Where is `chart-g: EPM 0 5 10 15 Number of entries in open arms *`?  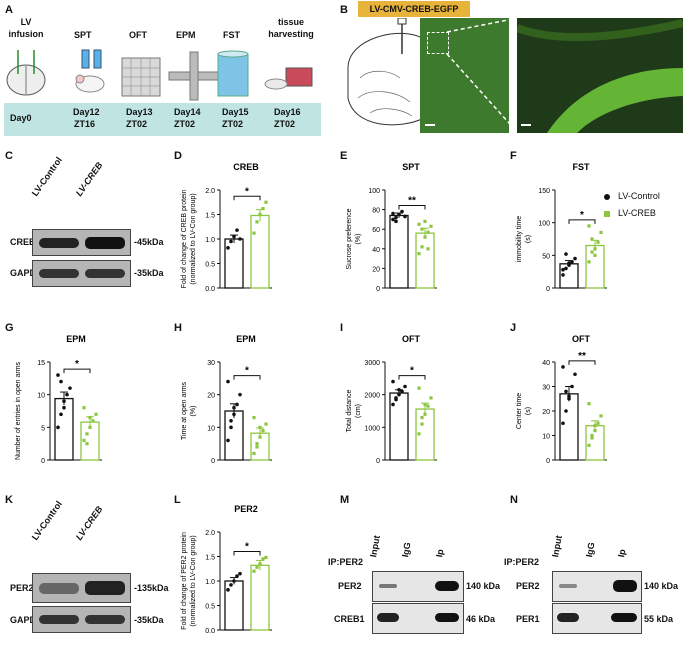
chart-g: EPM 0 5 10 15 Number of entries in open arms * is located at coordinates (58, 399).